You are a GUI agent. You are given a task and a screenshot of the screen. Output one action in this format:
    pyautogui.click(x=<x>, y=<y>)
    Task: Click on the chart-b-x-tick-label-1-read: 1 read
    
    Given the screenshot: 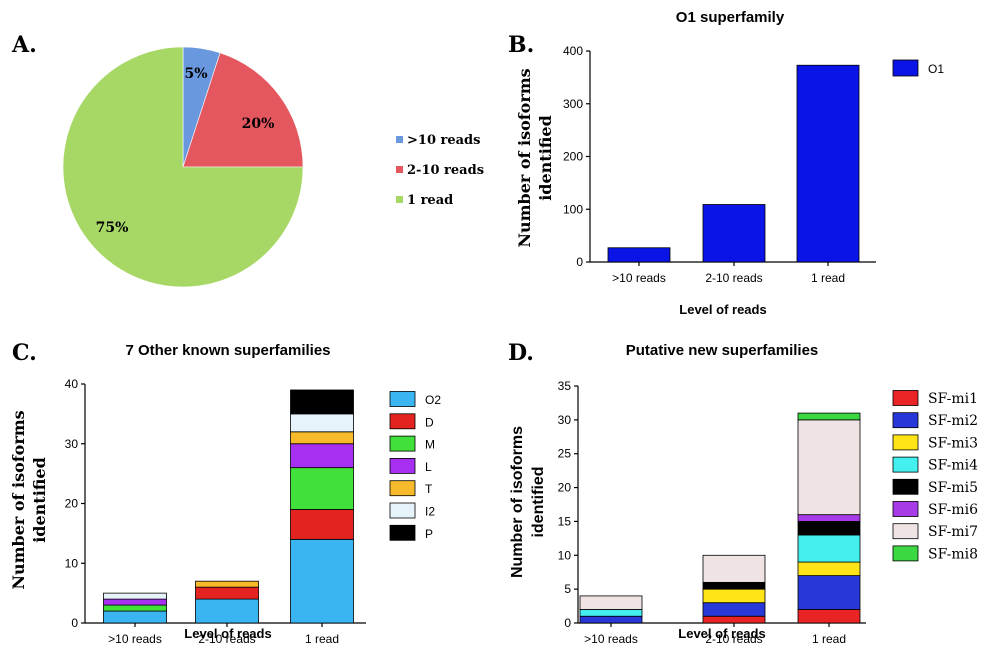 What is the action you would take?
    pyautogui.click(x=828, y=278)
    